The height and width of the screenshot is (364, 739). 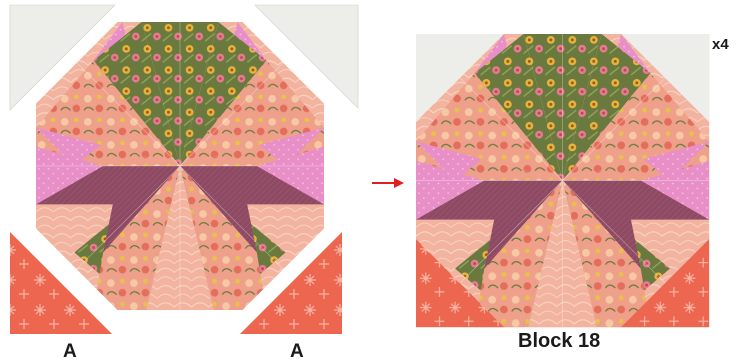 What do you see at coordinates (61, 283) in the screenshot?
I see `corner-piece-bottom-left` at bounding box center [61, 283].